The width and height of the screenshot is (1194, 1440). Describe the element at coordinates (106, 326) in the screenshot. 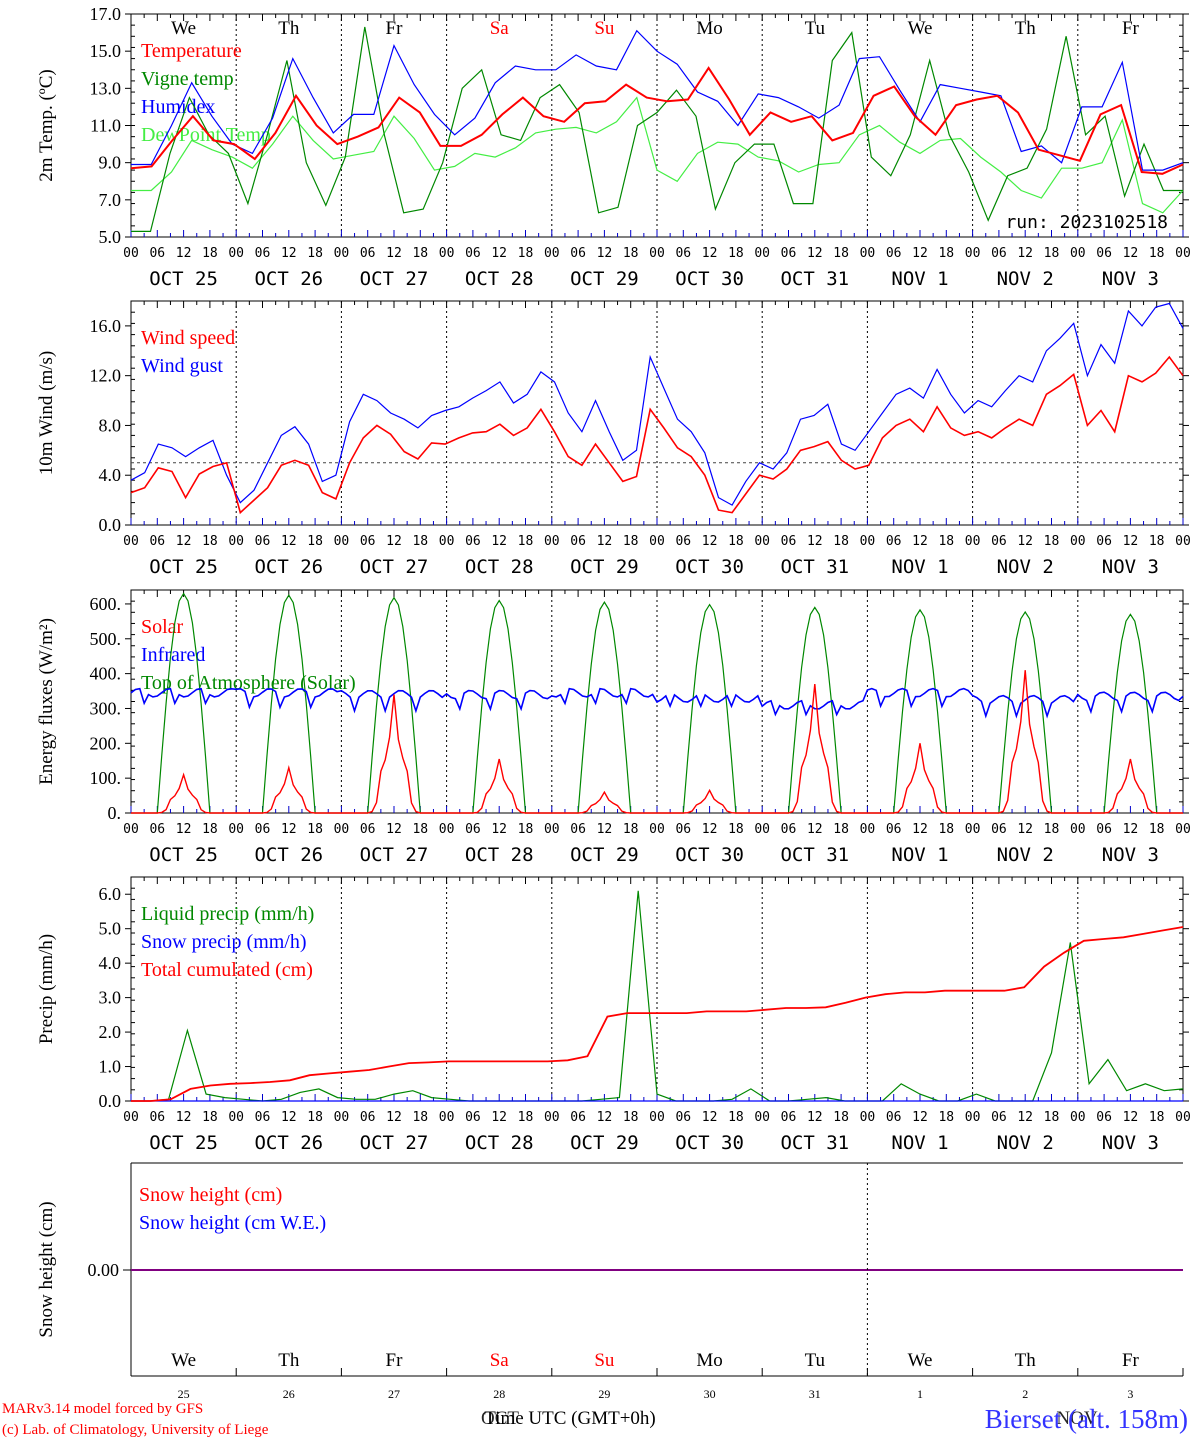

I see `y-tick-label: 16.0` at that location.